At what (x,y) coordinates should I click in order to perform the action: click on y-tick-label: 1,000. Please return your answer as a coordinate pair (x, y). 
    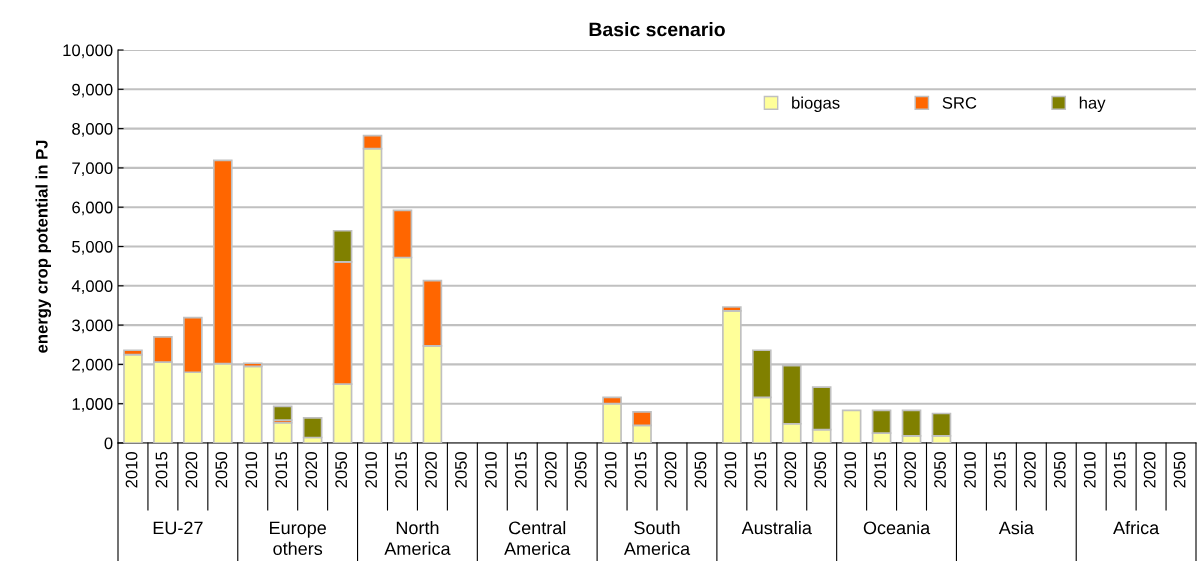
    Looking at the image, I should click on (92, 405).